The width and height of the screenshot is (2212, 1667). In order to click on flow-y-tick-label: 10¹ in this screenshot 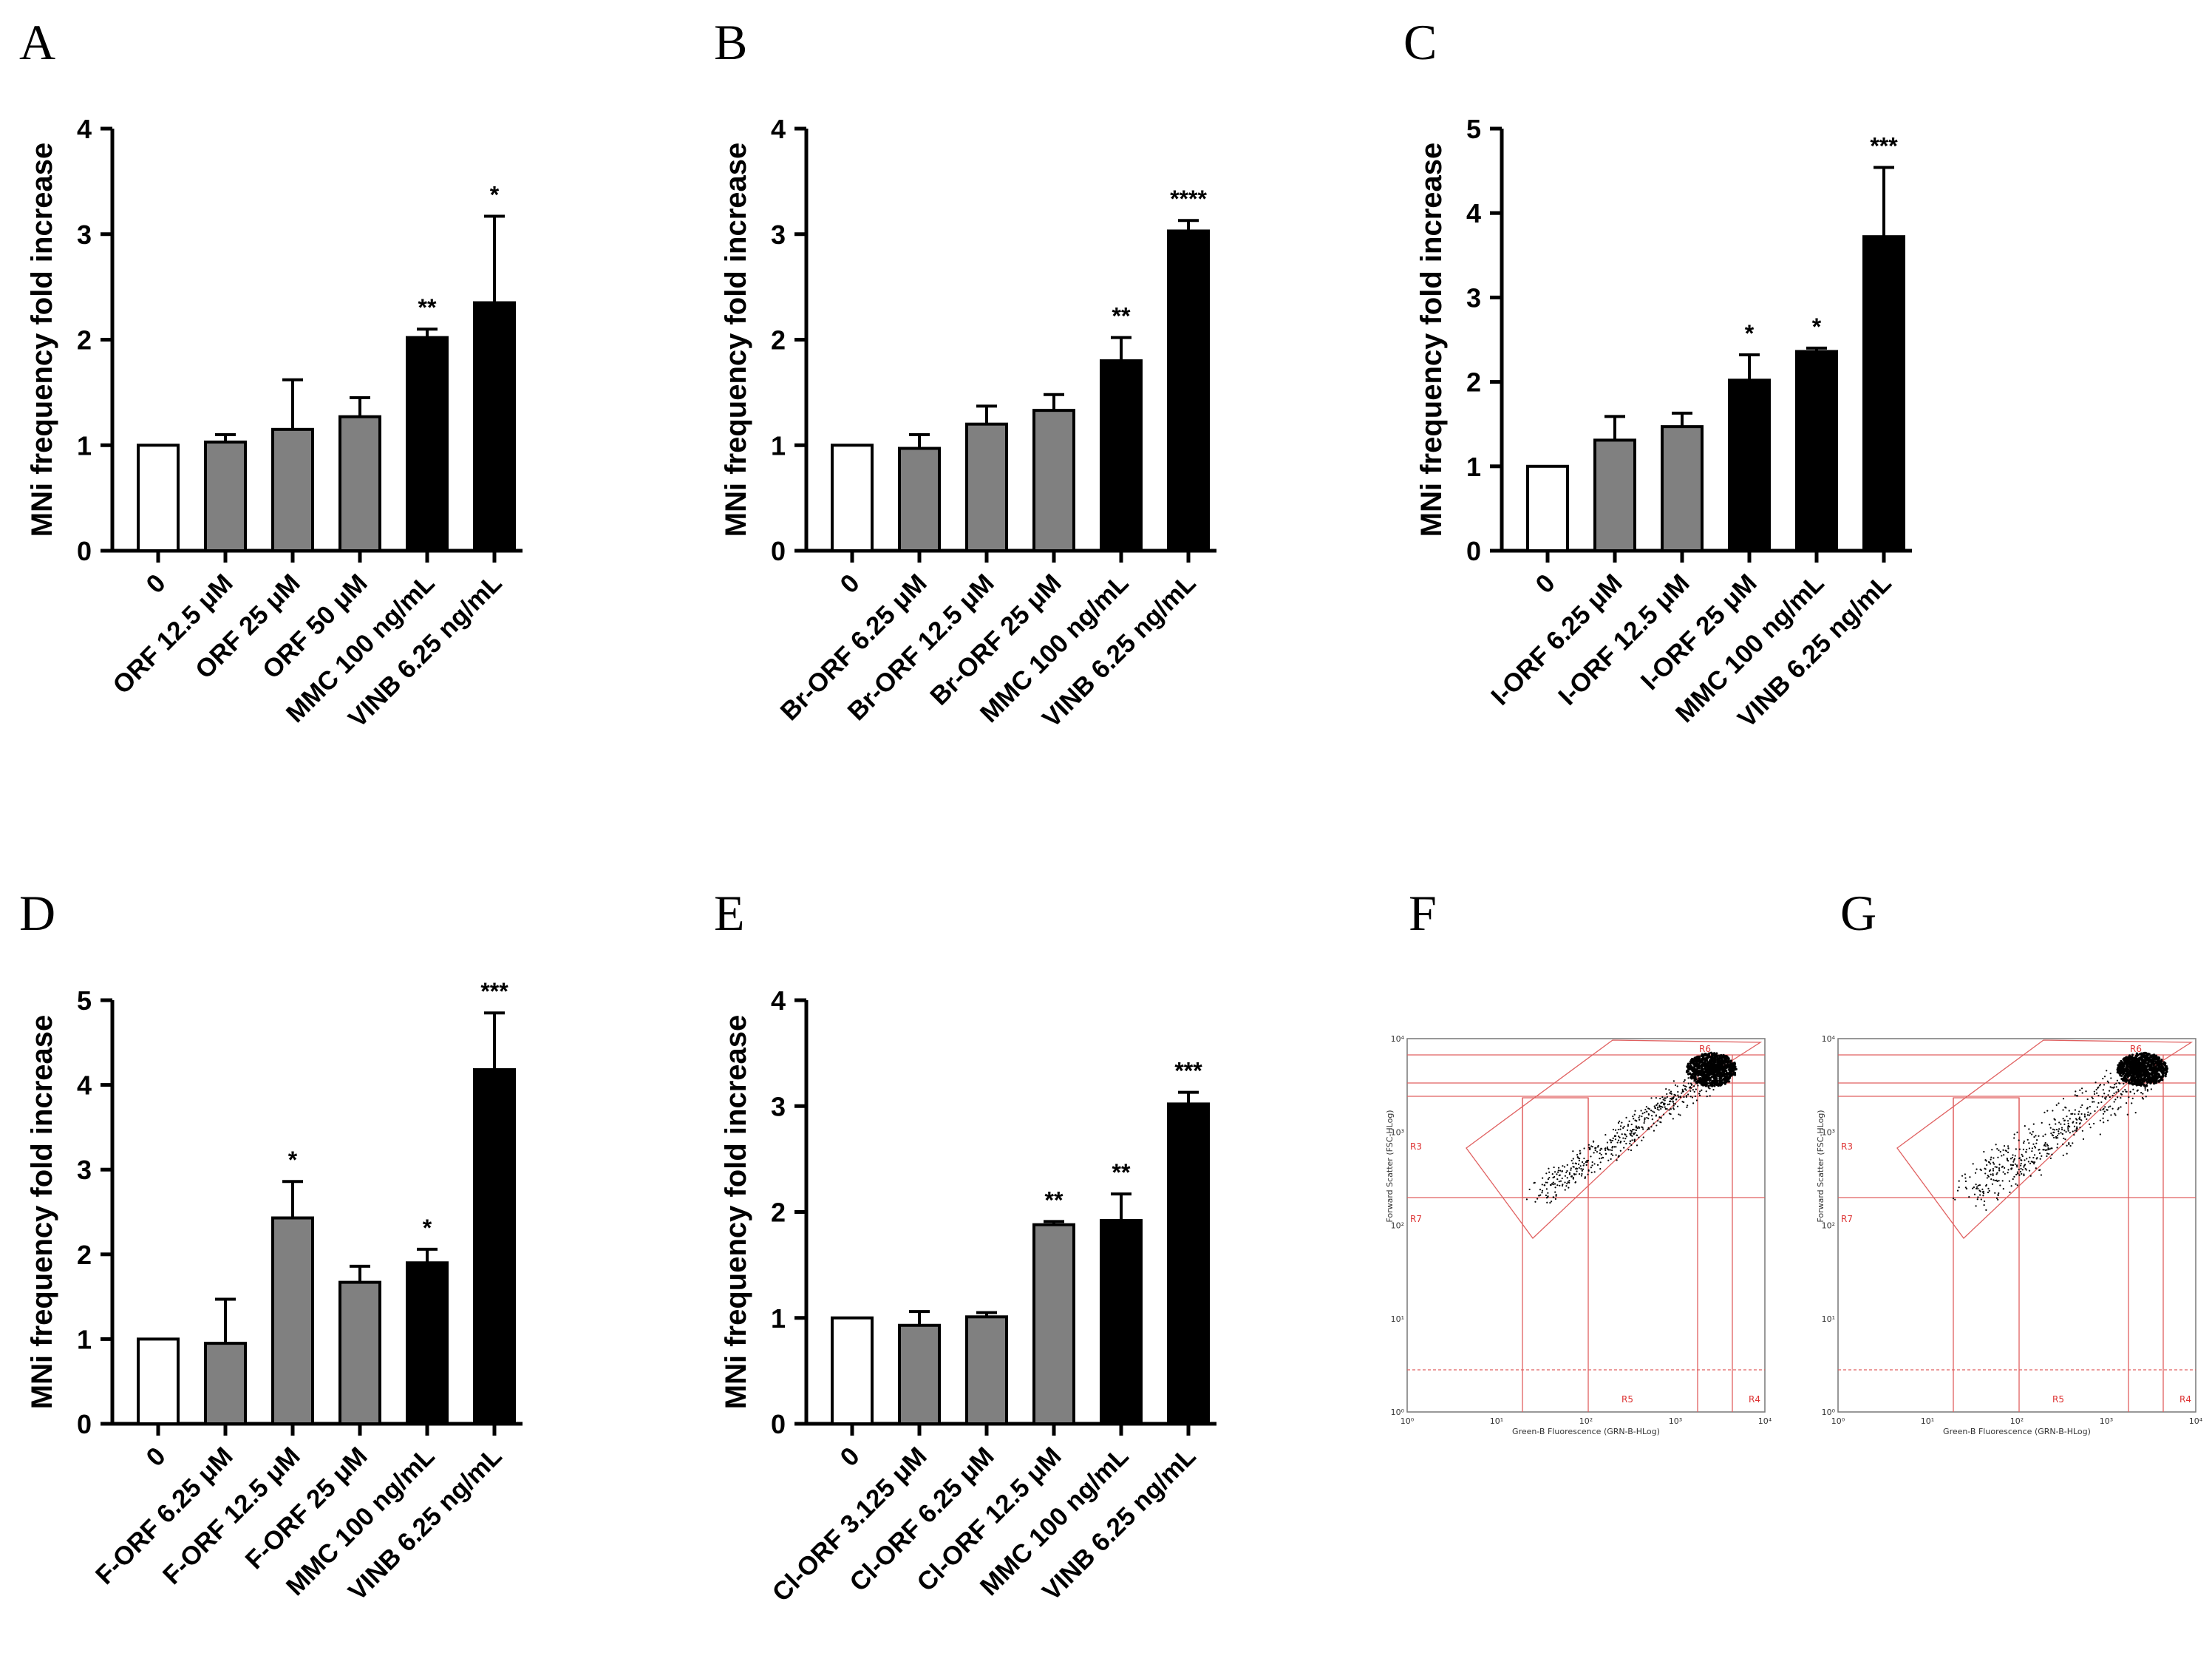, I will do `click(1828, 1319)`.